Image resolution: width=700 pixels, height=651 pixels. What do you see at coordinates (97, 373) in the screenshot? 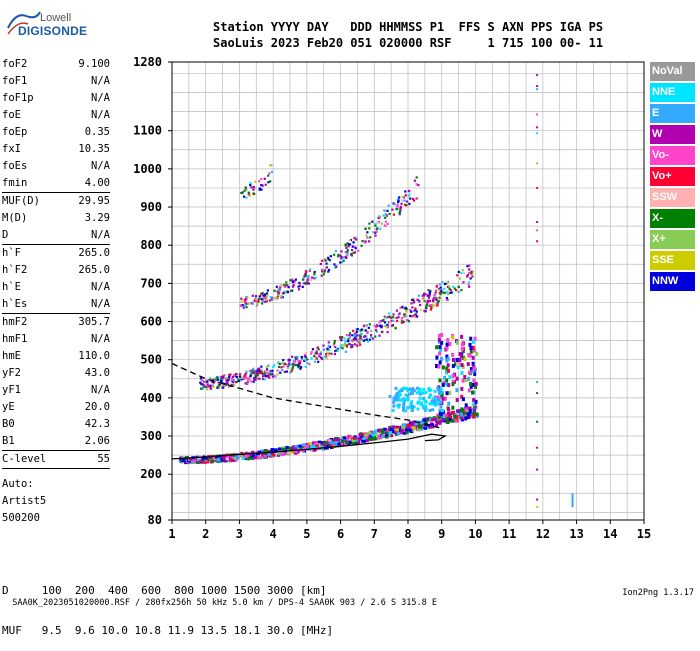
I see `param-value: 43.0` at bounding box center [97, 373].